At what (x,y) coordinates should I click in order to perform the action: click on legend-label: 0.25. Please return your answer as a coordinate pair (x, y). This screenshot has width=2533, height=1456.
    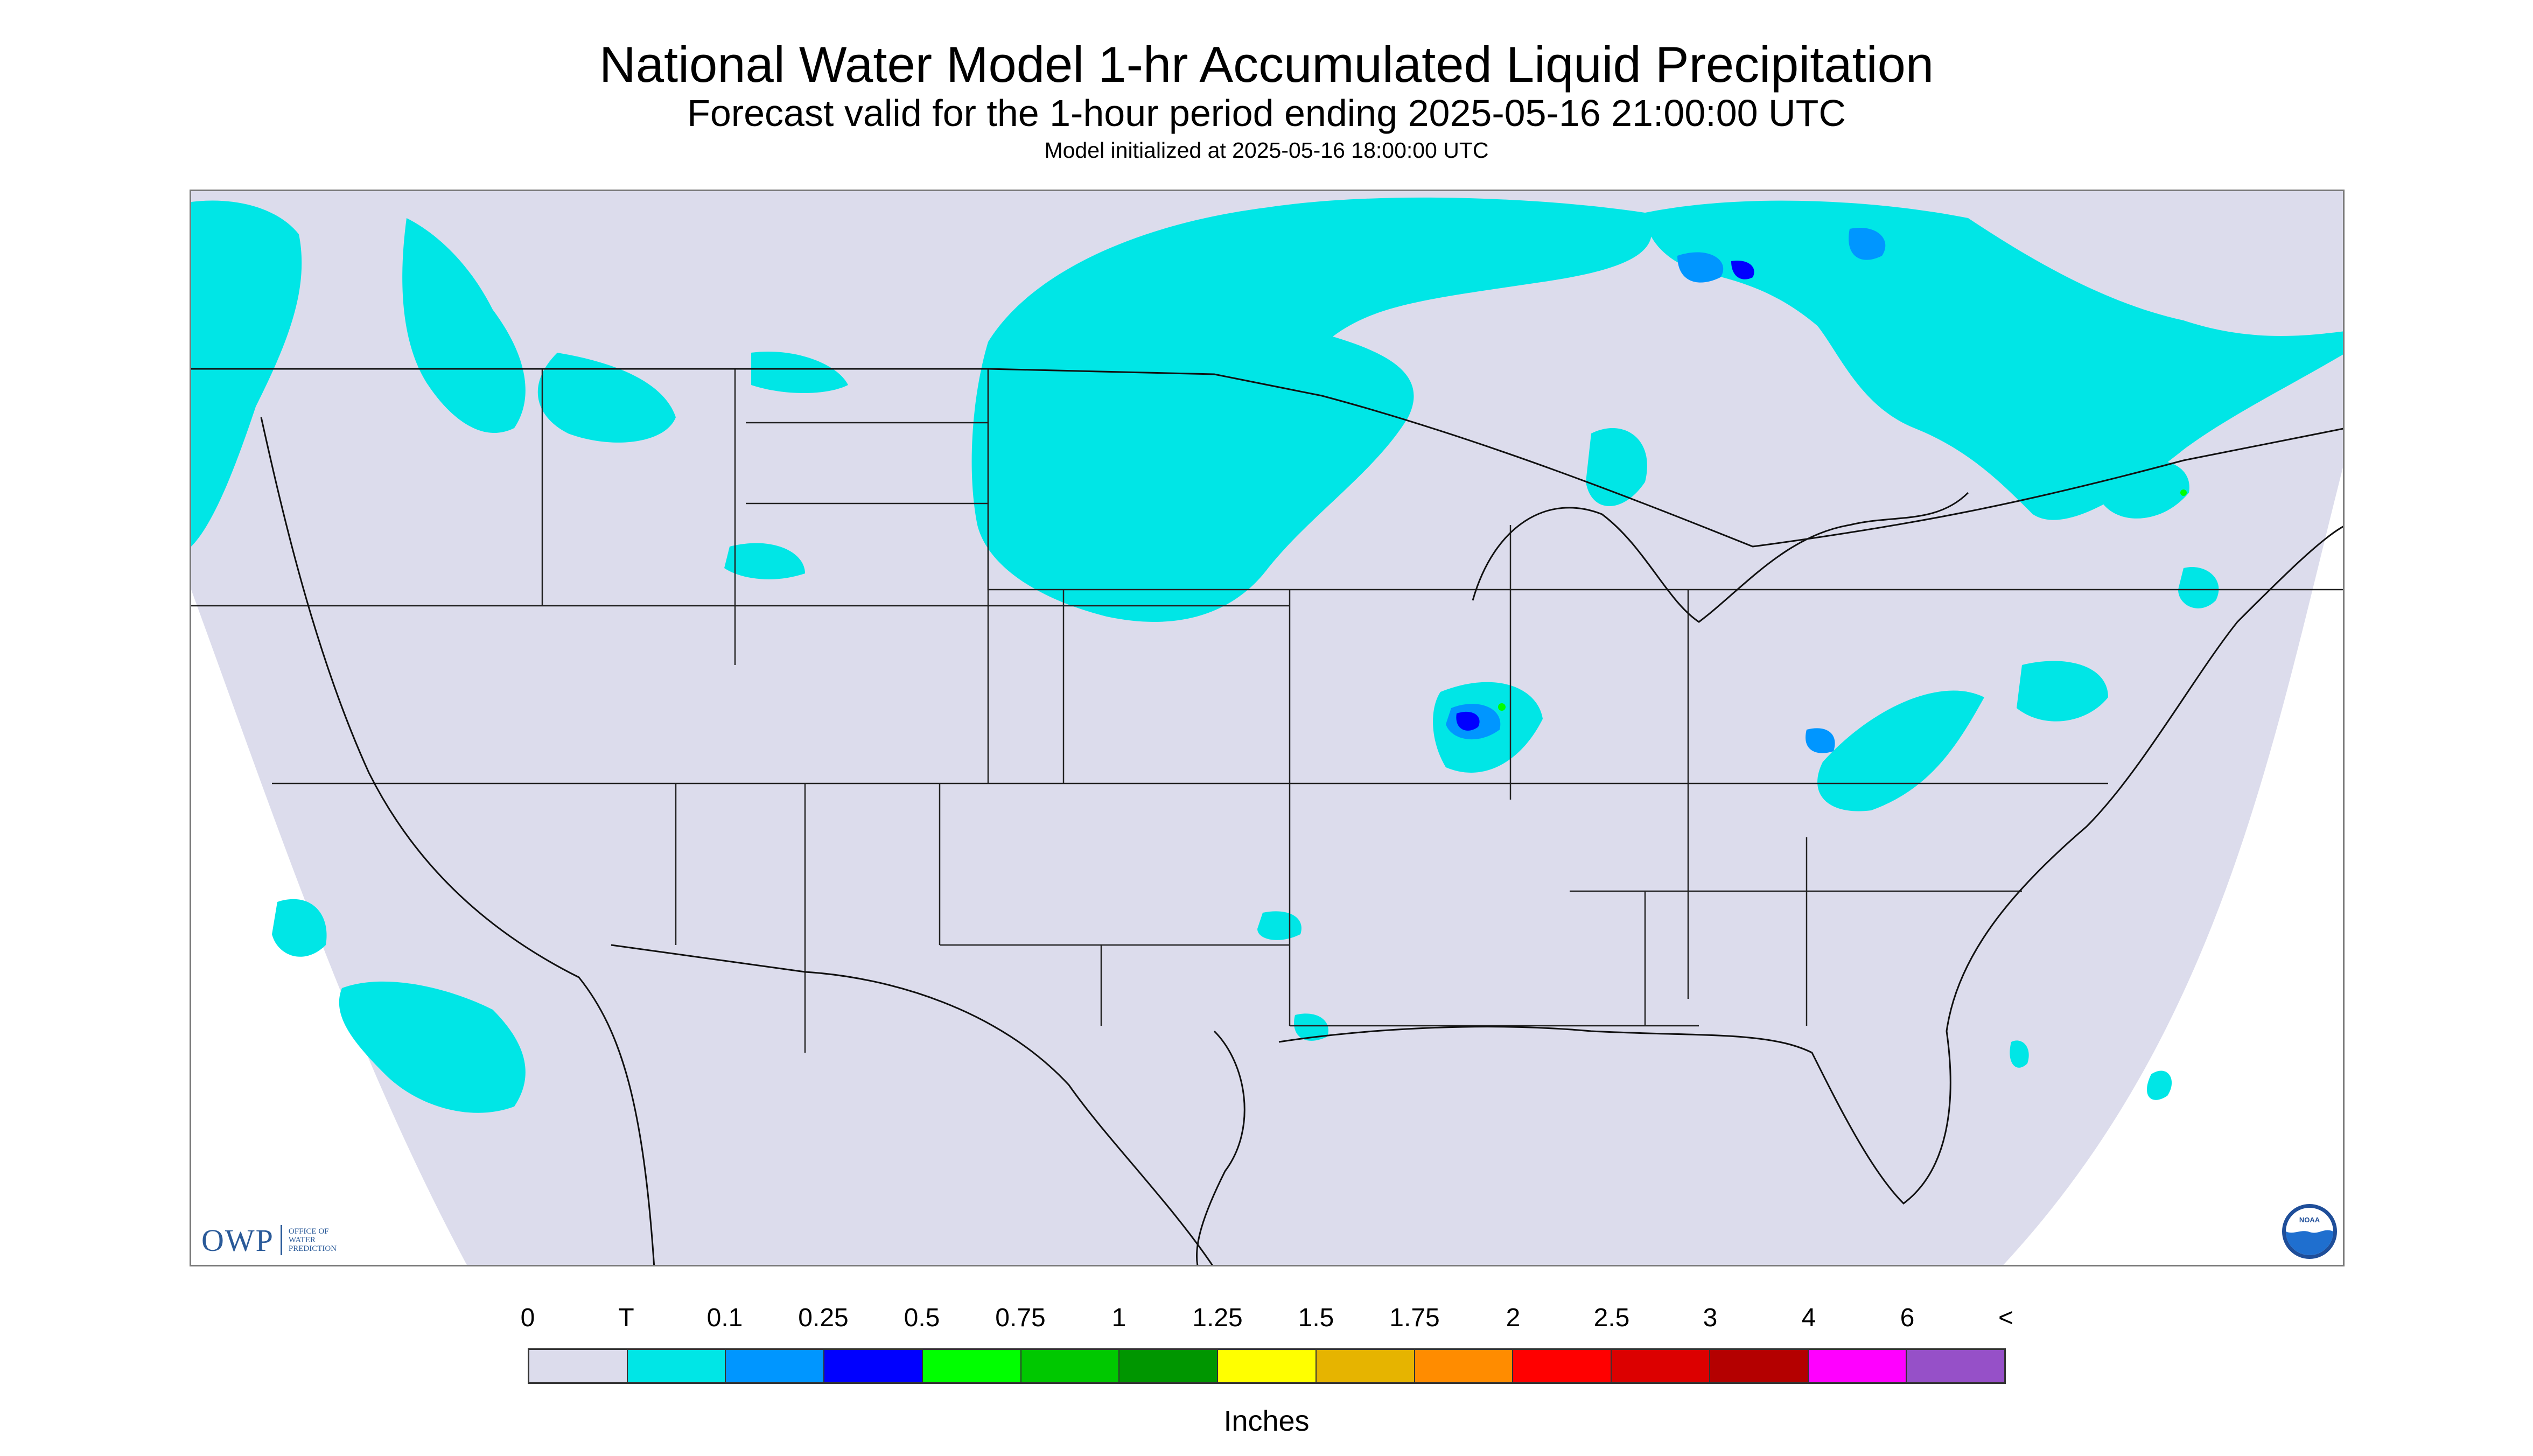
    Looking at the image, I should click on (824, 1318).